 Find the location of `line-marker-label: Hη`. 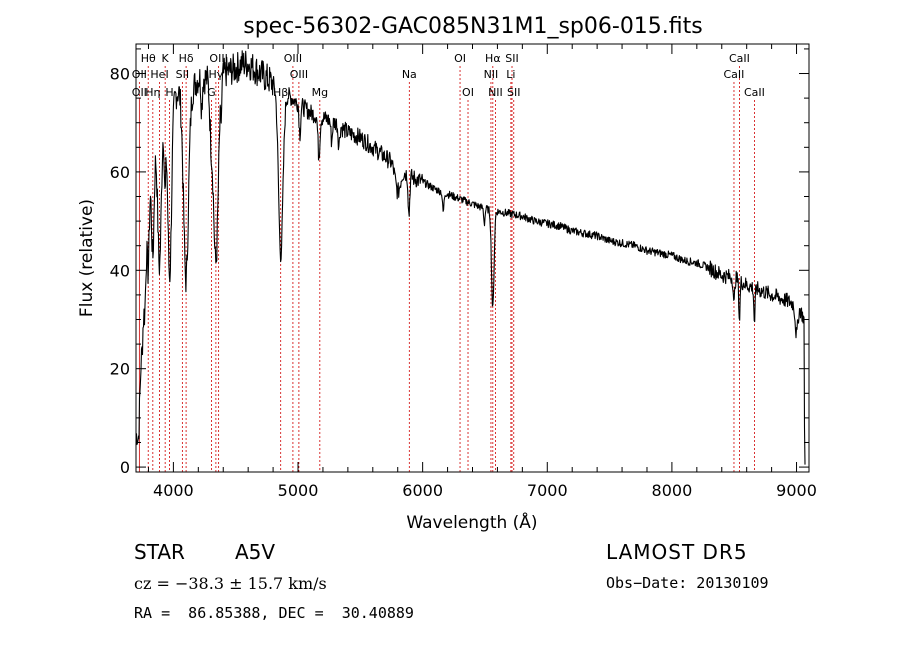

line-marker-label: Hη is located at coordinates (152, 92).